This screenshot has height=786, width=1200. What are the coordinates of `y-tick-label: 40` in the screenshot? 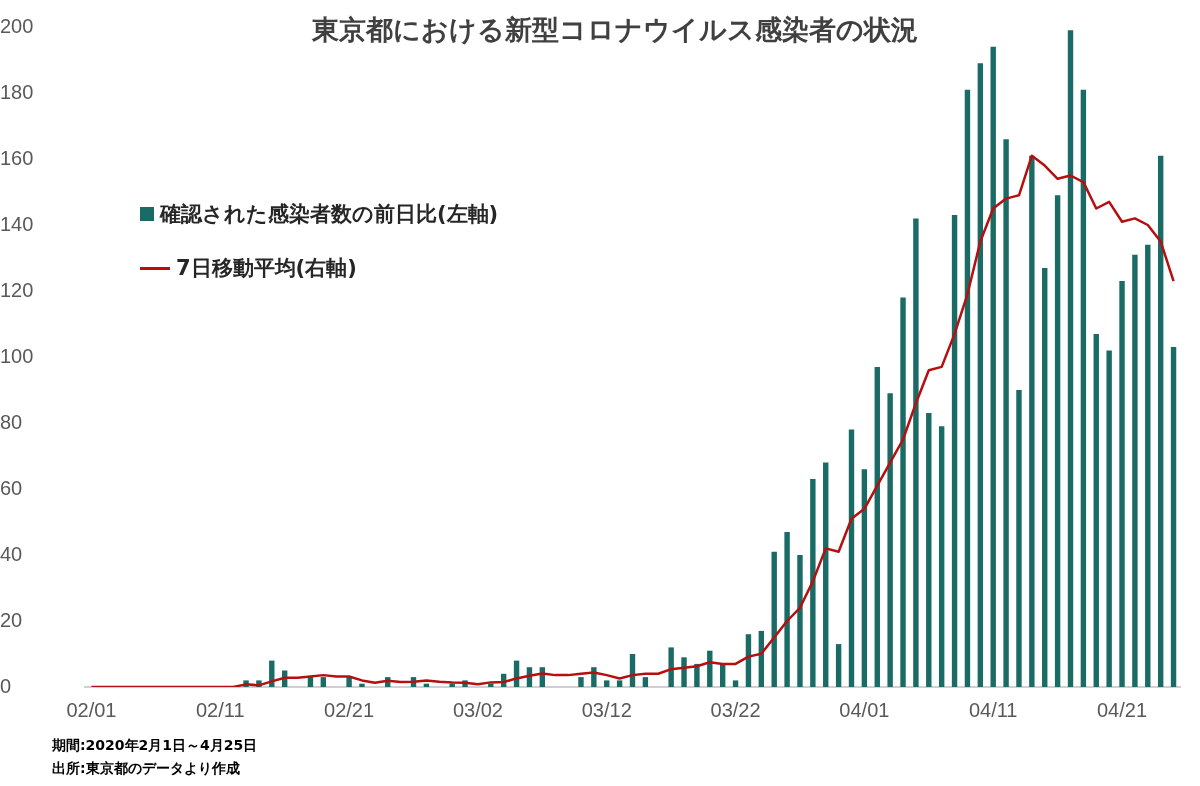 It's located at (11, 553).